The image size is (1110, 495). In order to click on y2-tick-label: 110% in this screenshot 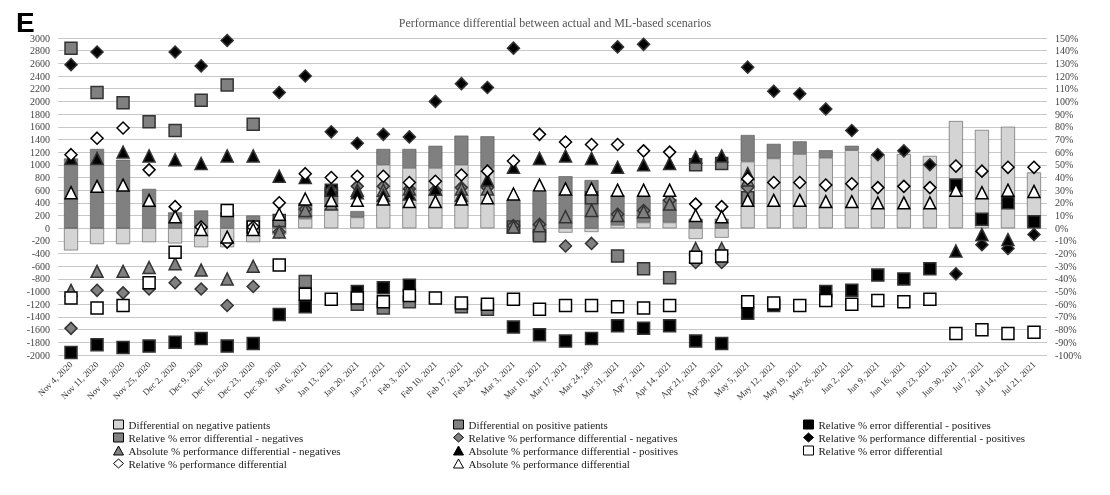, I will do `click(1066, 89)`.